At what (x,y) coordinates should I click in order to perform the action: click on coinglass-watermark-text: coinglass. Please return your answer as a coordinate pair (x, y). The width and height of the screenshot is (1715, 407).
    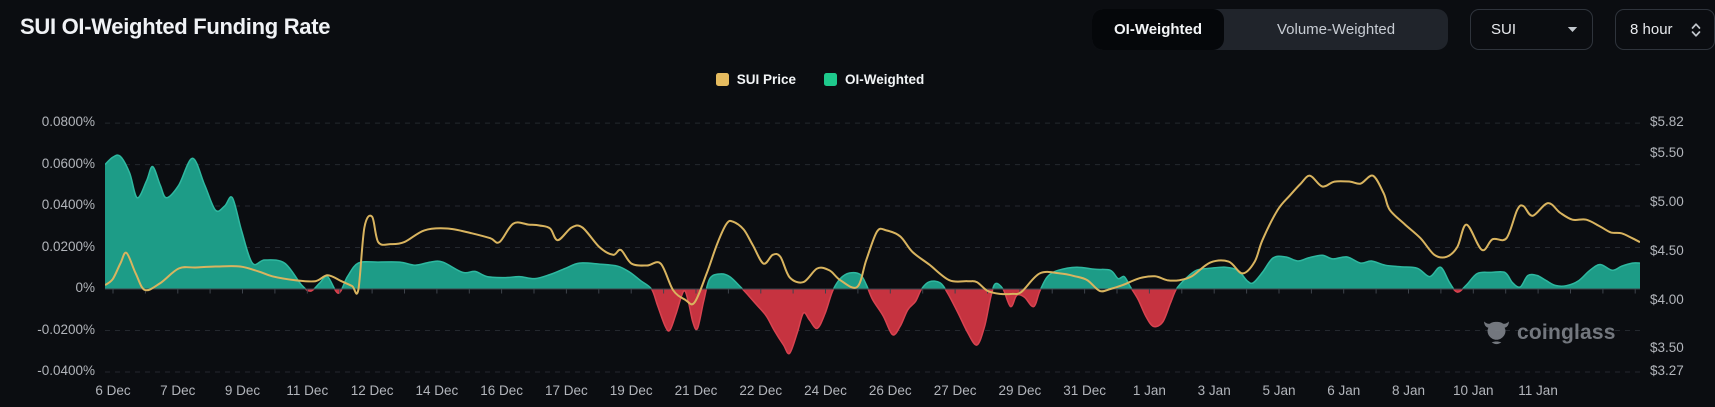
    Looking at the image, I should click on (1566, 332).